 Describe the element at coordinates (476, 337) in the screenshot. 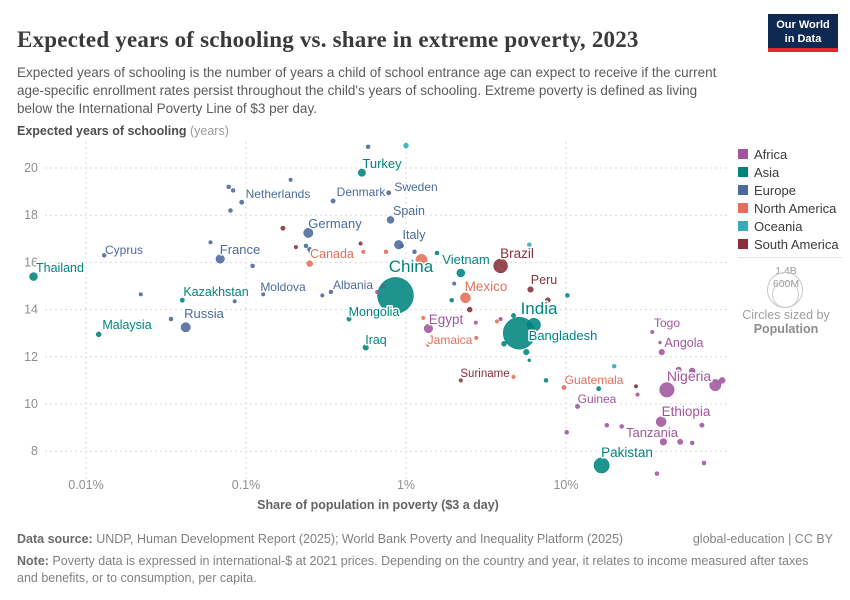

I see `point-jamaica` at that location.